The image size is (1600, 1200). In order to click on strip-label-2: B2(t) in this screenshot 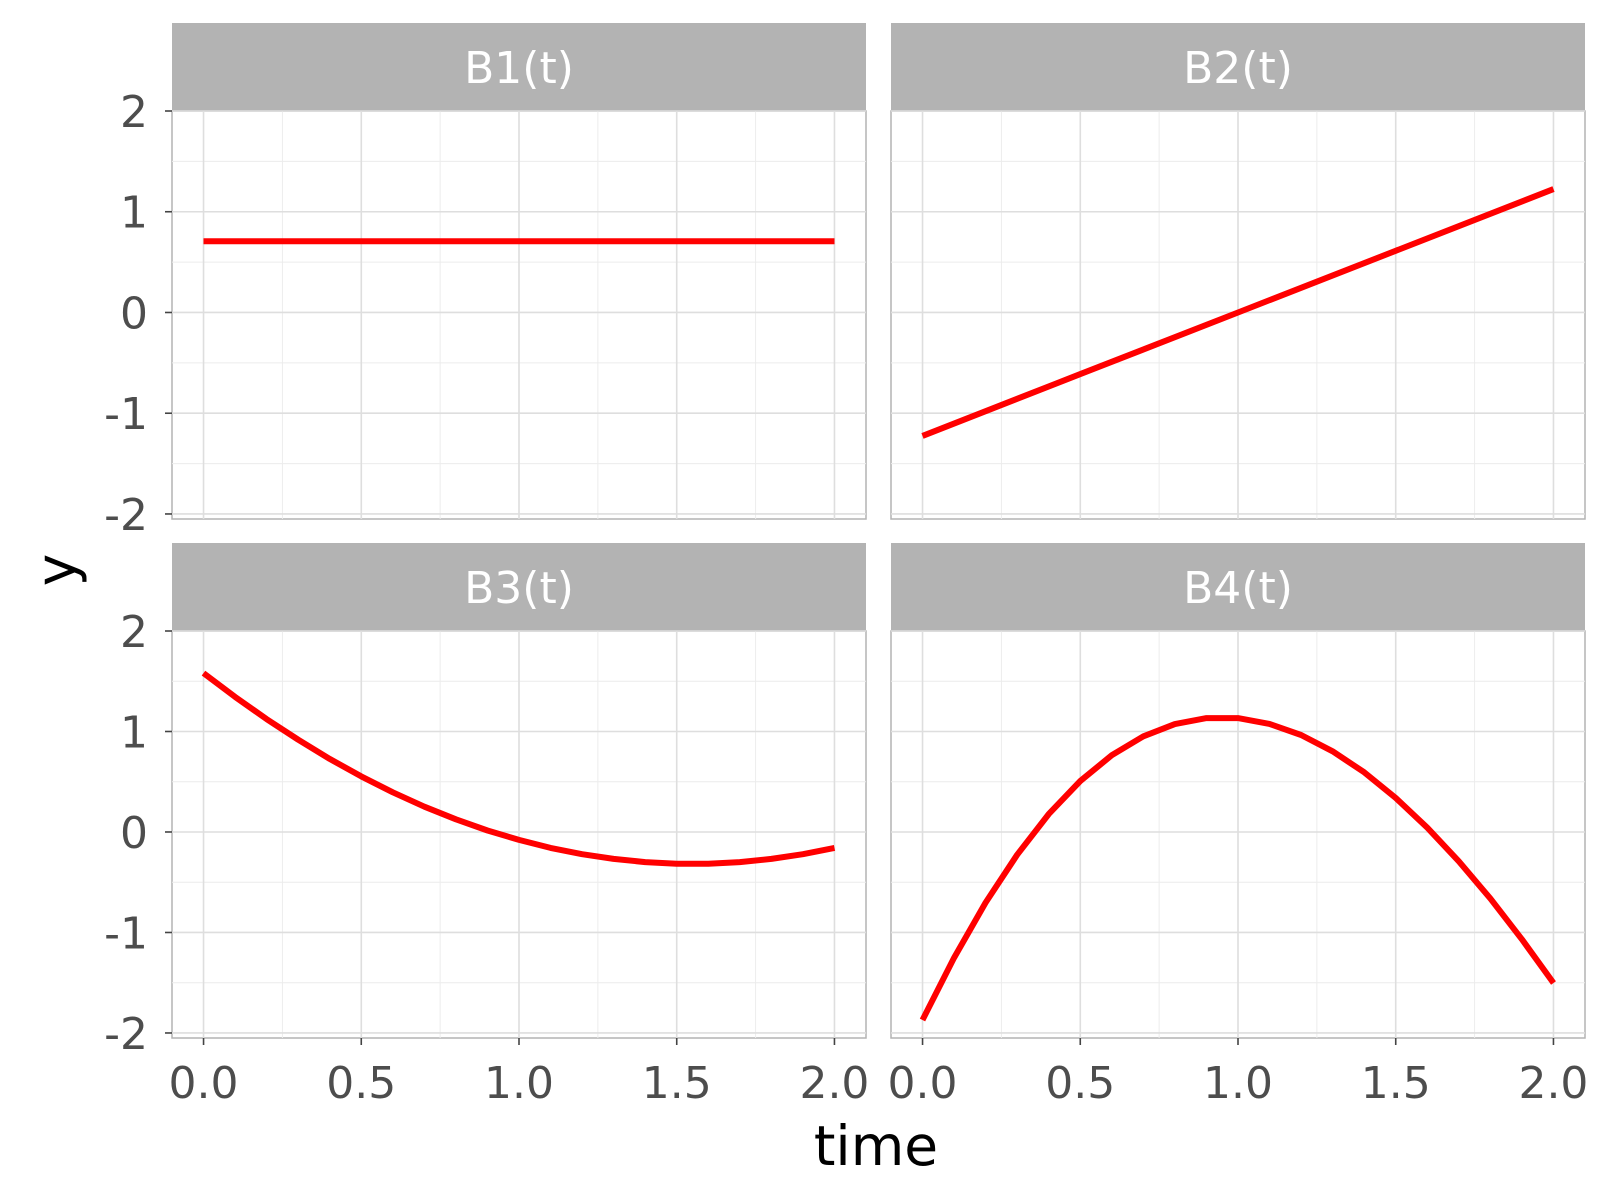, I will do `click(1238, 68)`.